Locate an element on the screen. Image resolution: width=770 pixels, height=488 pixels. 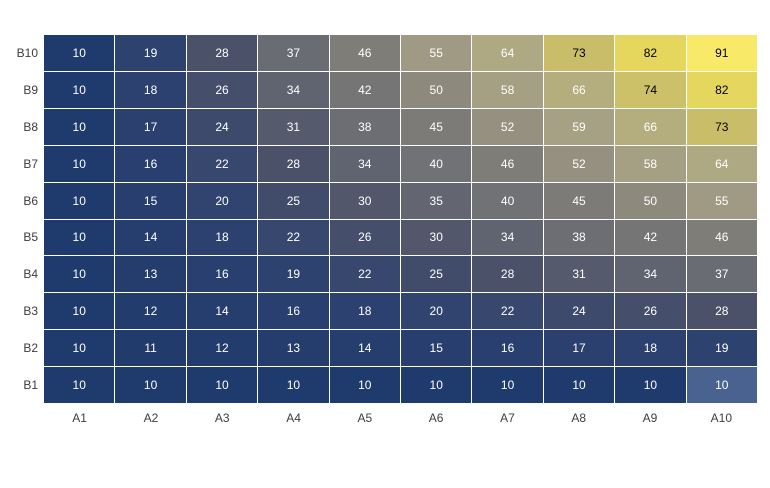
heatmap-cell-a6-b5: 30 is located at coordinates (436, 237).